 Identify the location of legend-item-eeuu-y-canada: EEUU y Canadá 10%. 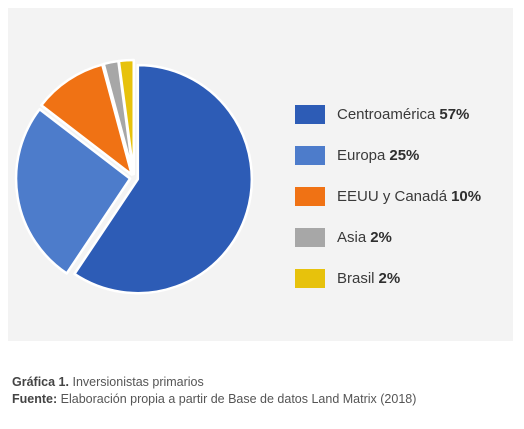
(400, 196).